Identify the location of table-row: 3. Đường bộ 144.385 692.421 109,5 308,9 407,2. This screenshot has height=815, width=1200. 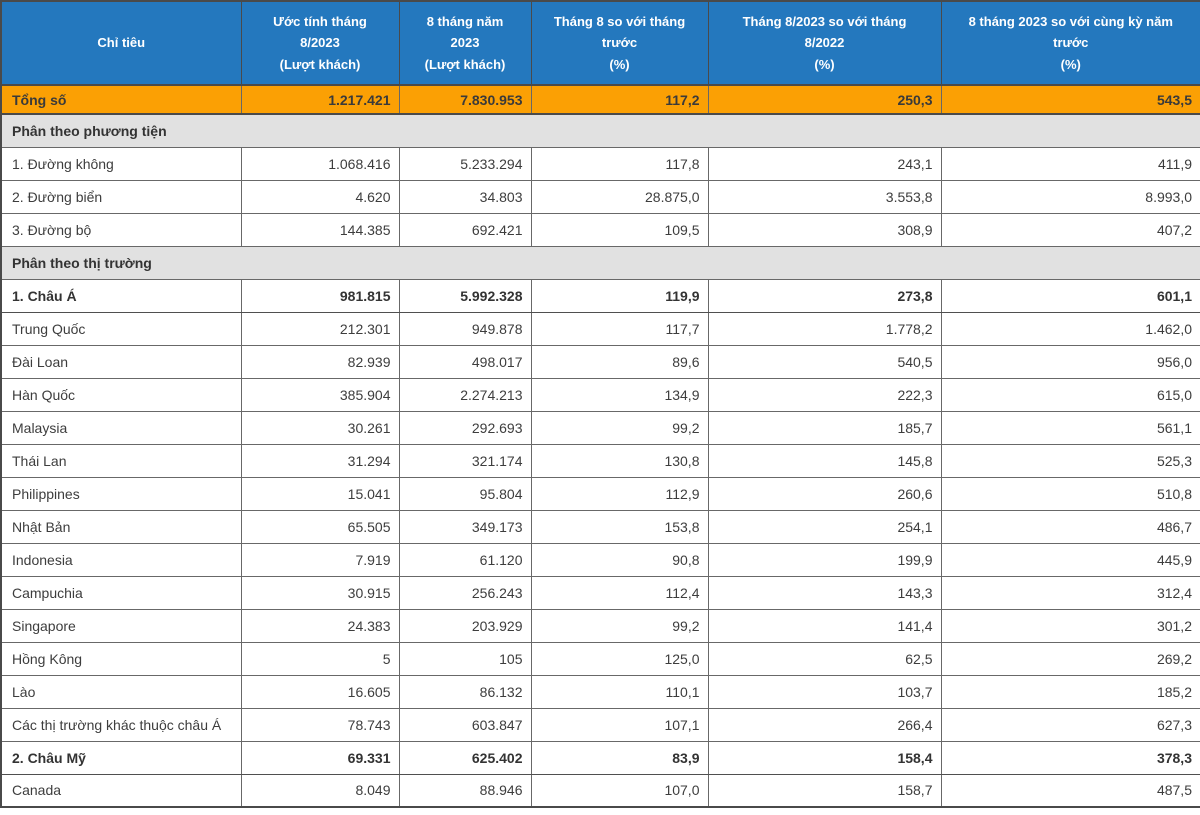
(600, 229).